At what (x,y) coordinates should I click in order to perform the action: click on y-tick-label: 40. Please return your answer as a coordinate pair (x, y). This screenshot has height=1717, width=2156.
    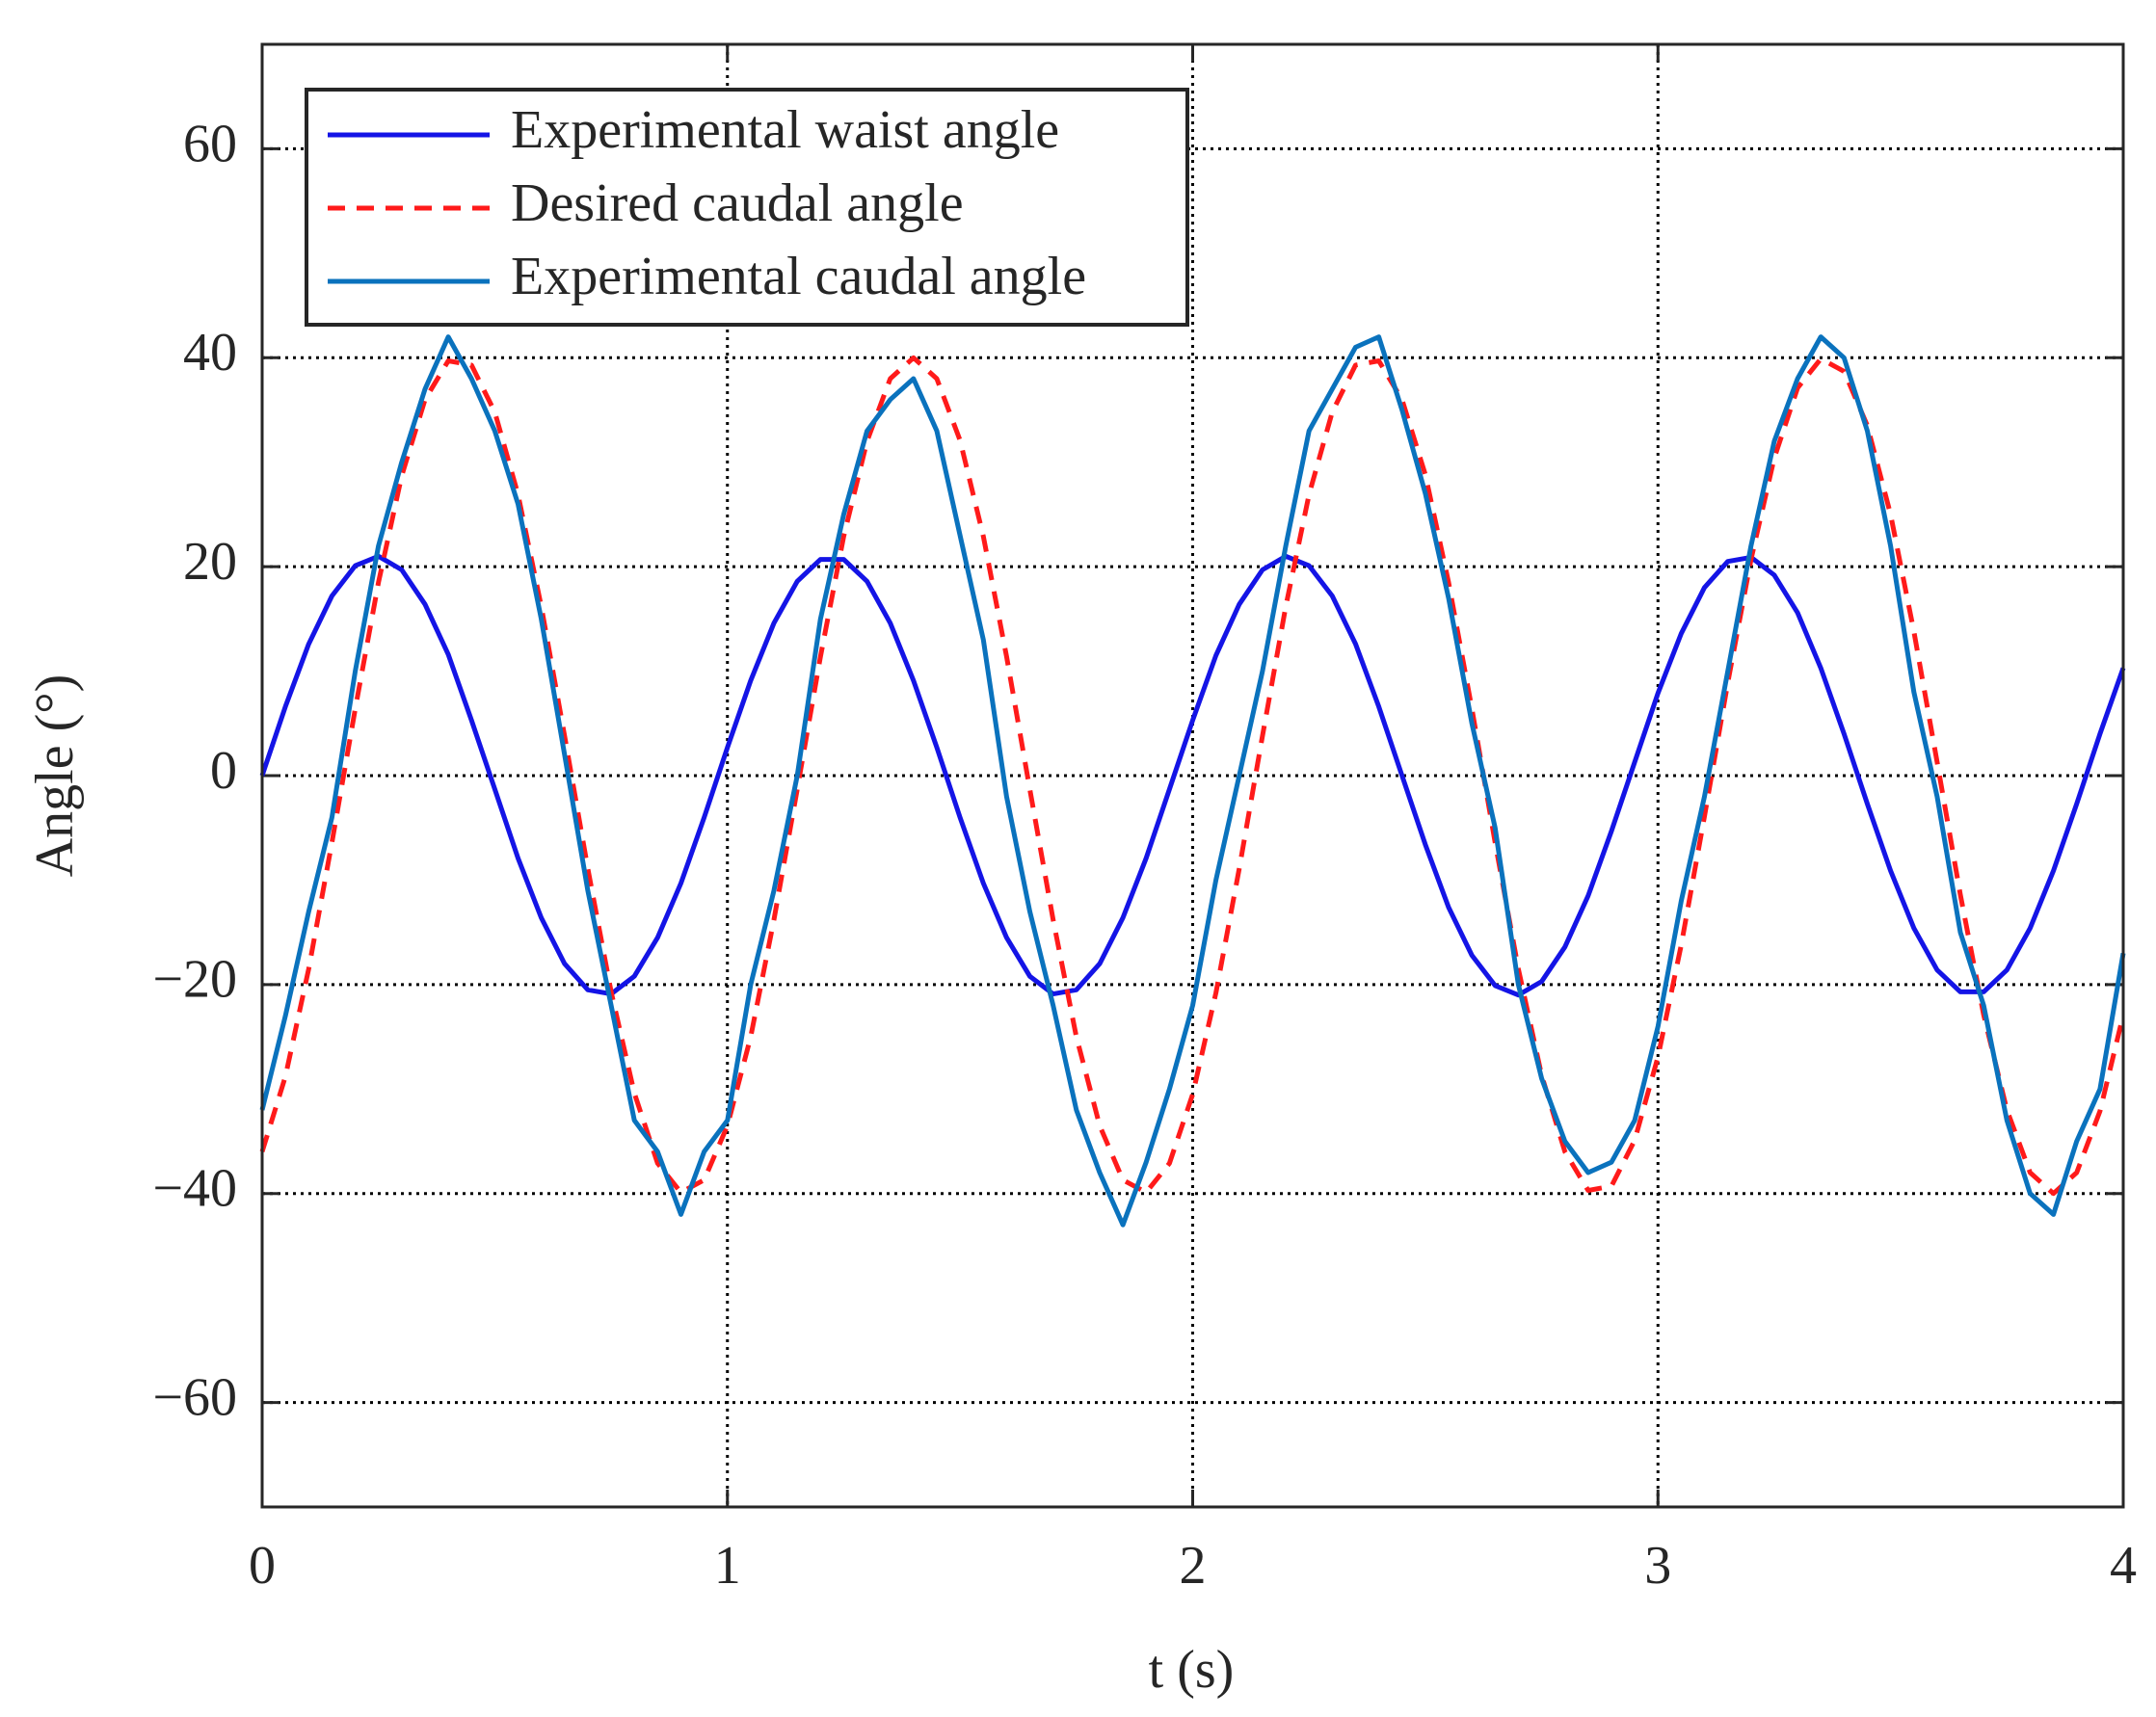
    Looking at the image, I should click on (210, 353).